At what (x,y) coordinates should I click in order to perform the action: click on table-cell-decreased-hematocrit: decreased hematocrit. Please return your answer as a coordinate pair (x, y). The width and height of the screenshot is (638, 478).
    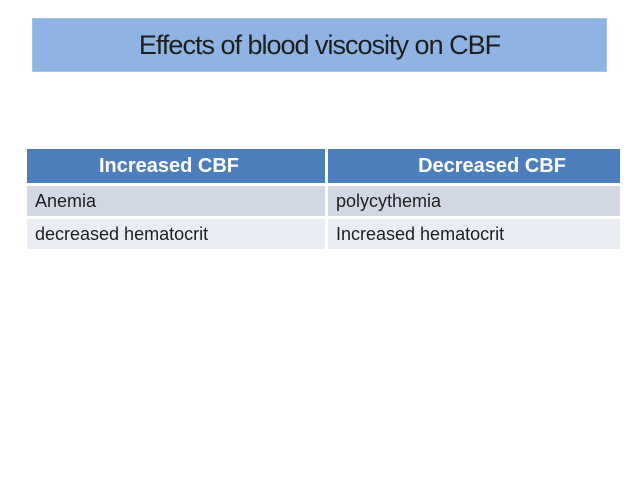
    Looking at the image, I should click on (176, 234).